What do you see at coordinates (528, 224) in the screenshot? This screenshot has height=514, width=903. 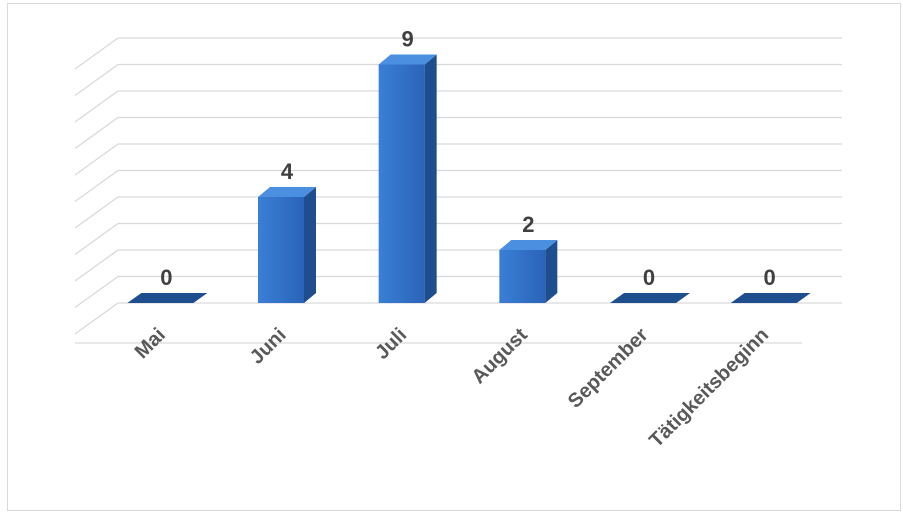 I see `data-label: 2` at bounding box center [528, 224].